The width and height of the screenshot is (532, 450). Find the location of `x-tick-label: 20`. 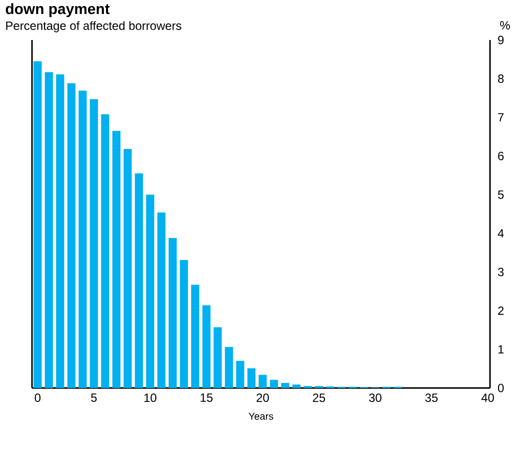

x-tick-label: 20 is located at coordinates (262, 398).